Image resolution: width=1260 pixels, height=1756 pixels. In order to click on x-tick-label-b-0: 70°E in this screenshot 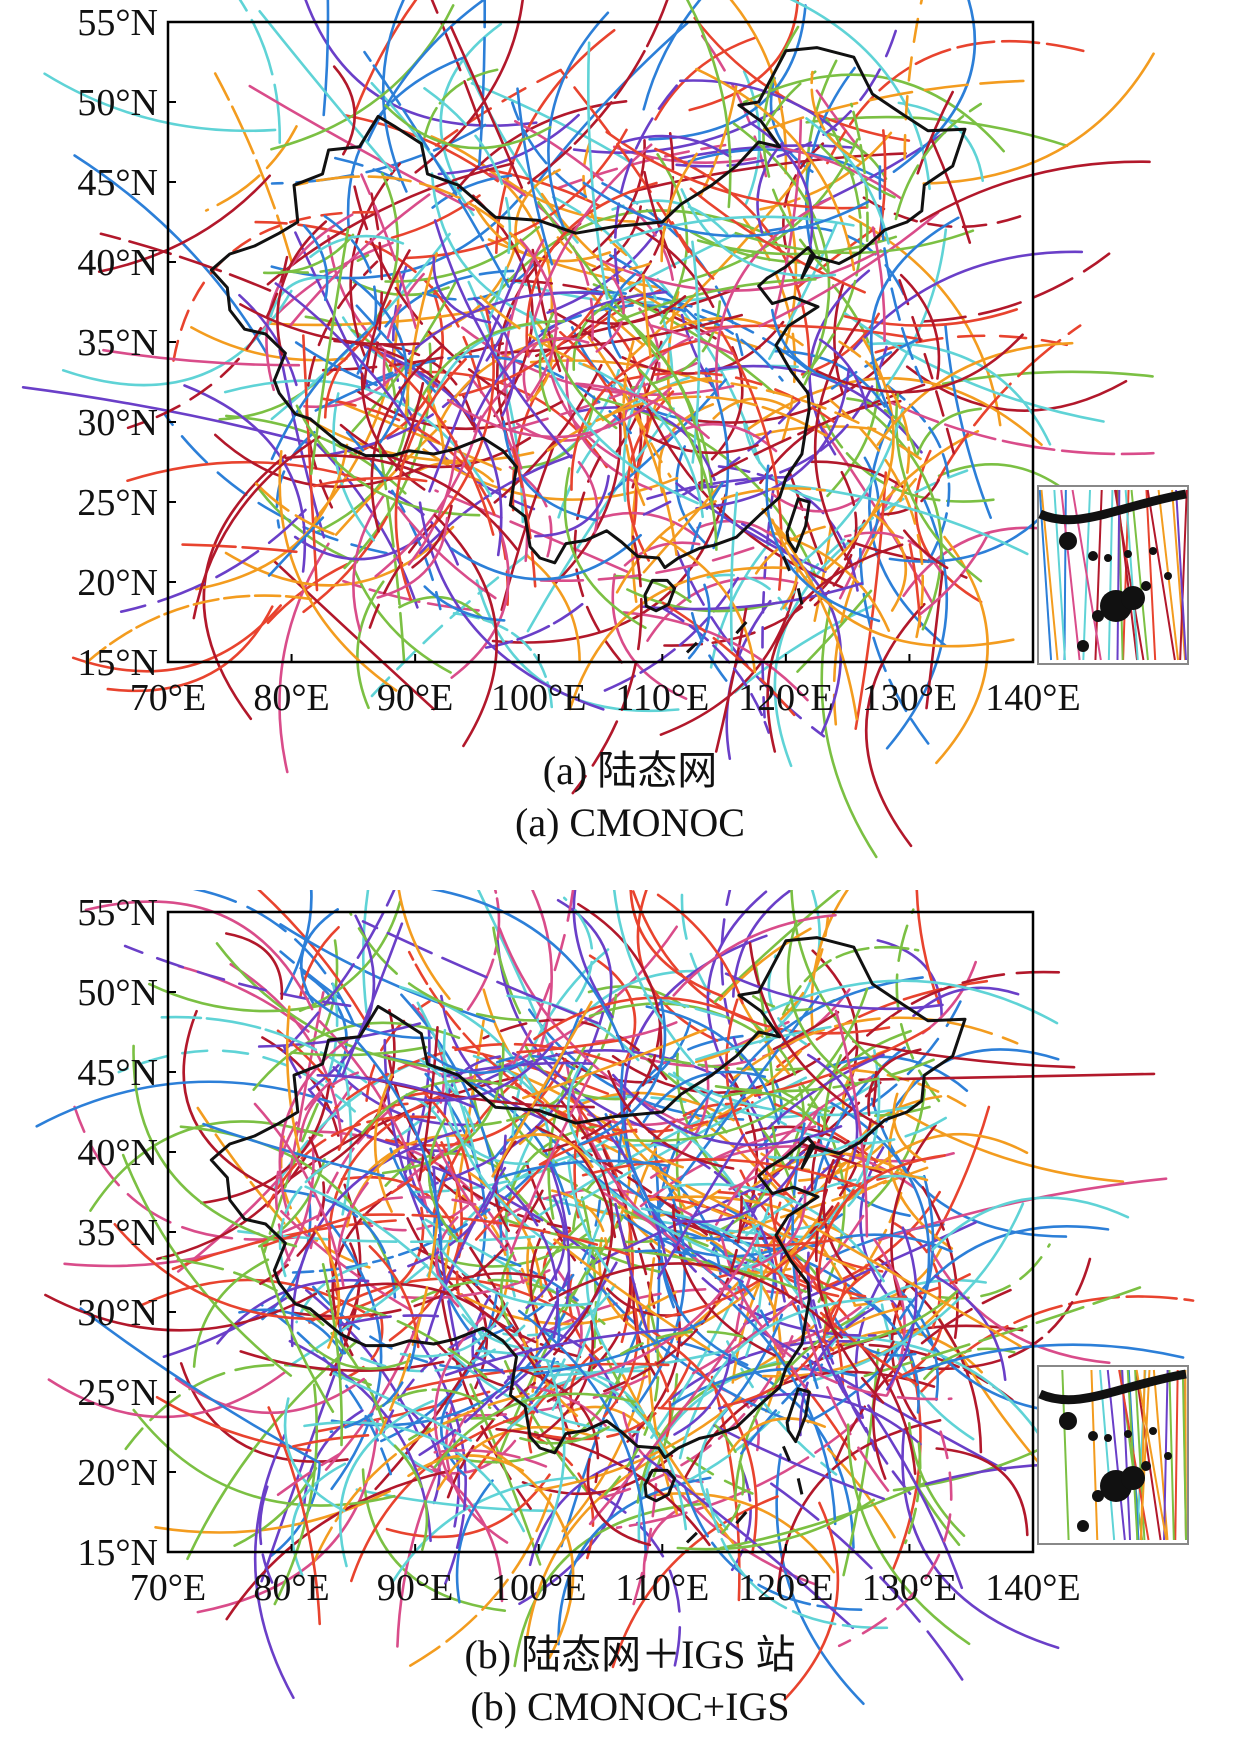, I will do `click(168, 1588)`.